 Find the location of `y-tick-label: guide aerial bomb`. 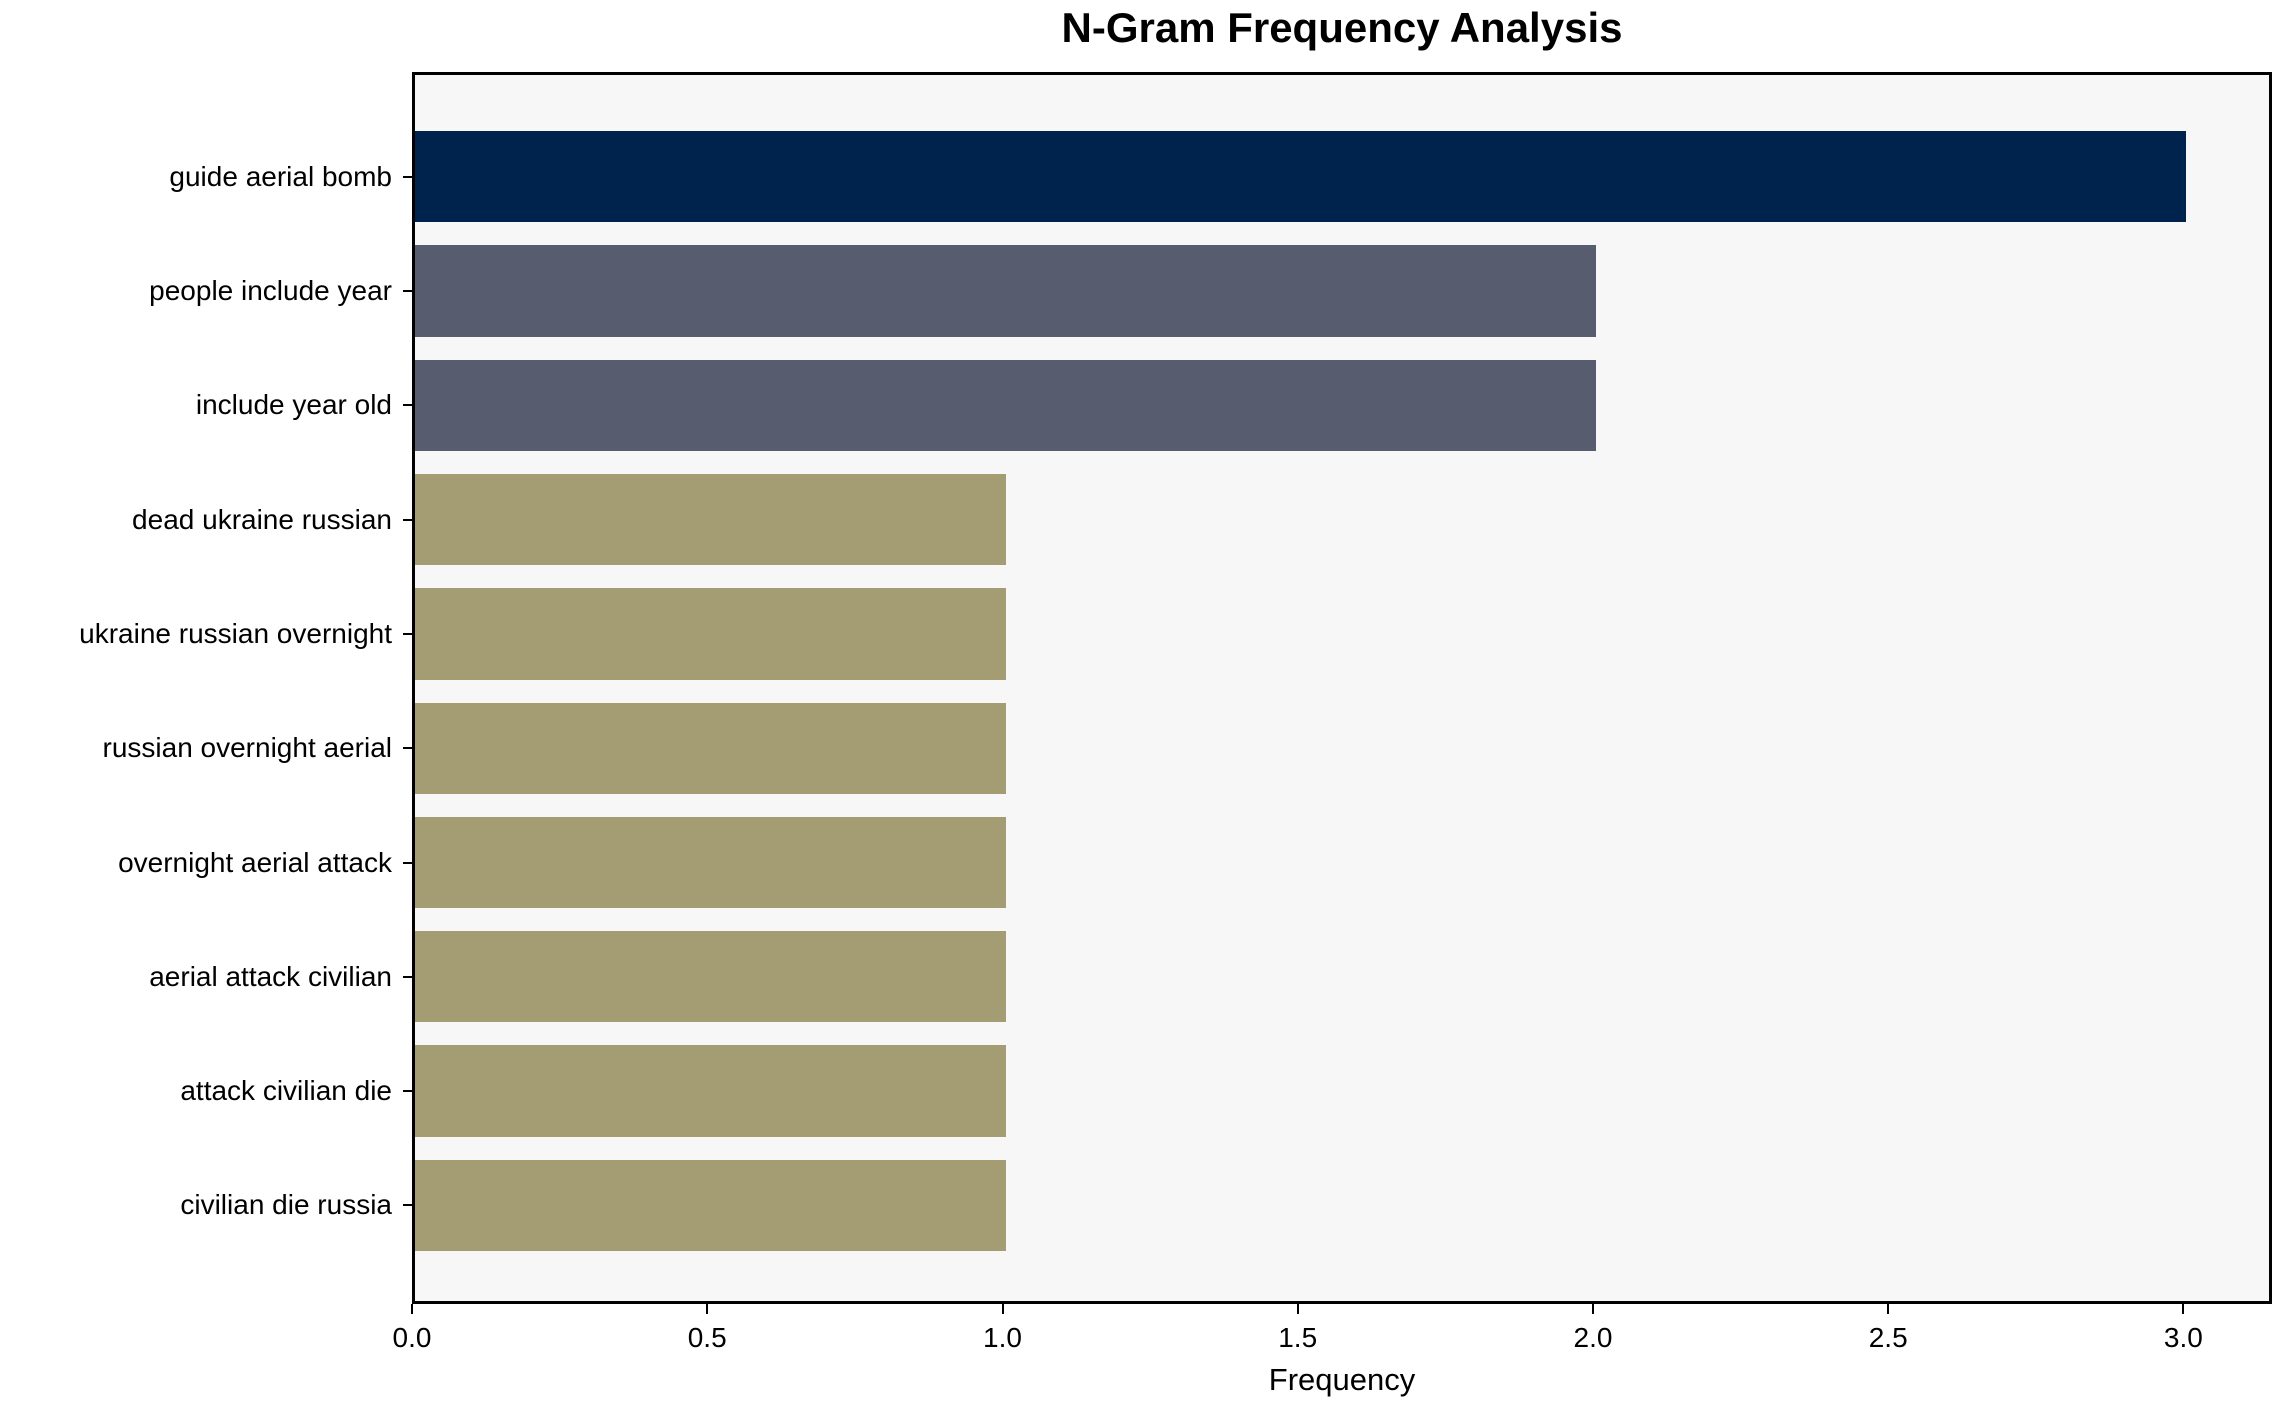

y-tick-label: guide aerial bomb is located at coordinates (280, 176).